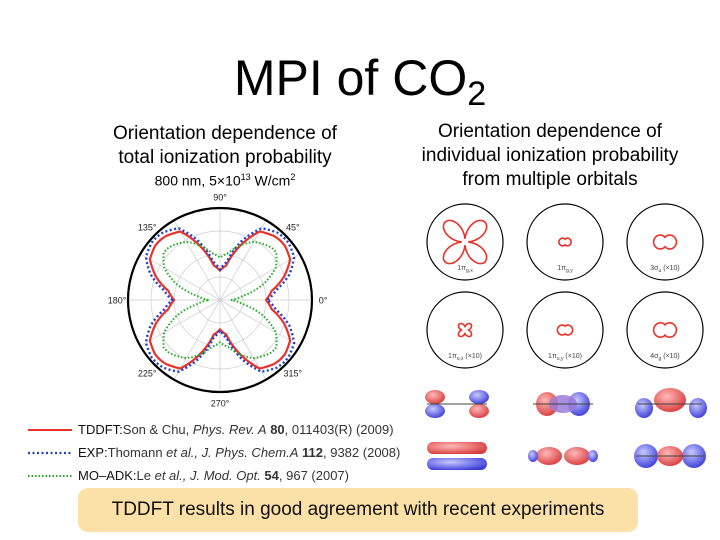 The height and width of the screenshot is (540, 720). What do you see at coordinates (100, 429) in the screenshot?
I see `legend-label-tddft: TDDFT:` at bounding box center [100, 429].